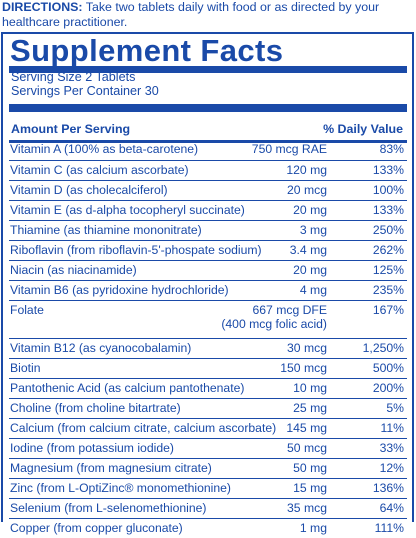 This screenshot has width=416, height=538. I want to click on nutrient-name: Thiamine (as thiamine mononitrate), so click(106, 230).